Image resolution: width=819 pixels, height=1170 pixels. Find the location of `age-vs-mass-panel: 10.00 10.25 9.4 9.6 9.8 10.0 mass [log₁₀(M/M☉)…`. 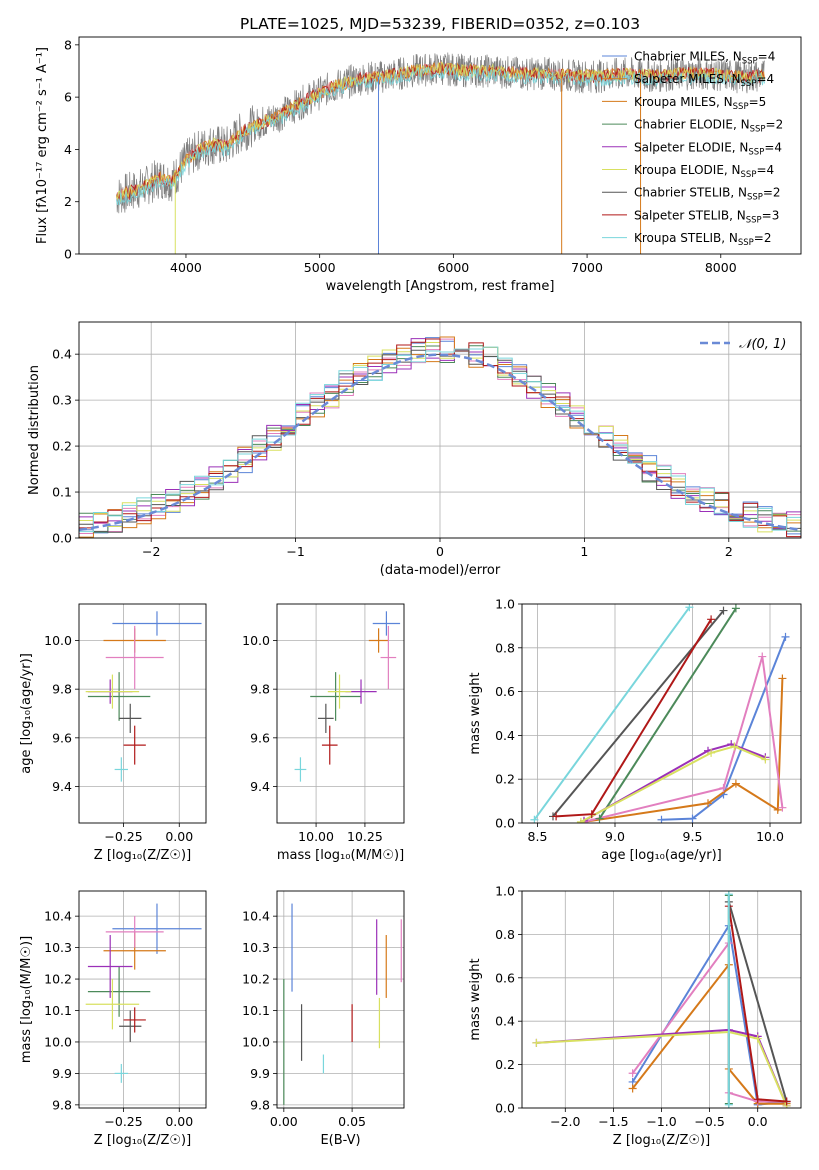

age-vs-mass-panel: 10.00 10.25 9.4 9.6 9.8 10.0 mass [log₁₀(M/M☉)… is located at coordinates (323, 733).